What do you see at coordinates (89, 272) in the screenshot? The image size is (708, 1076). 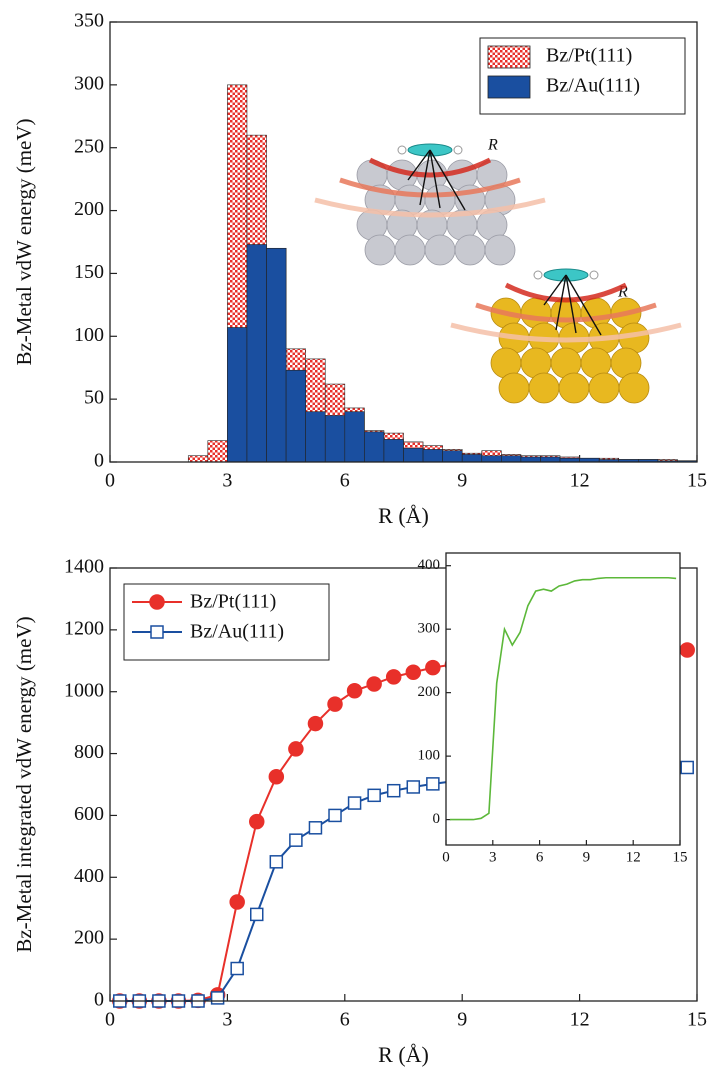 I see `y-tick-label: 150` at bounding box center [89, 272].